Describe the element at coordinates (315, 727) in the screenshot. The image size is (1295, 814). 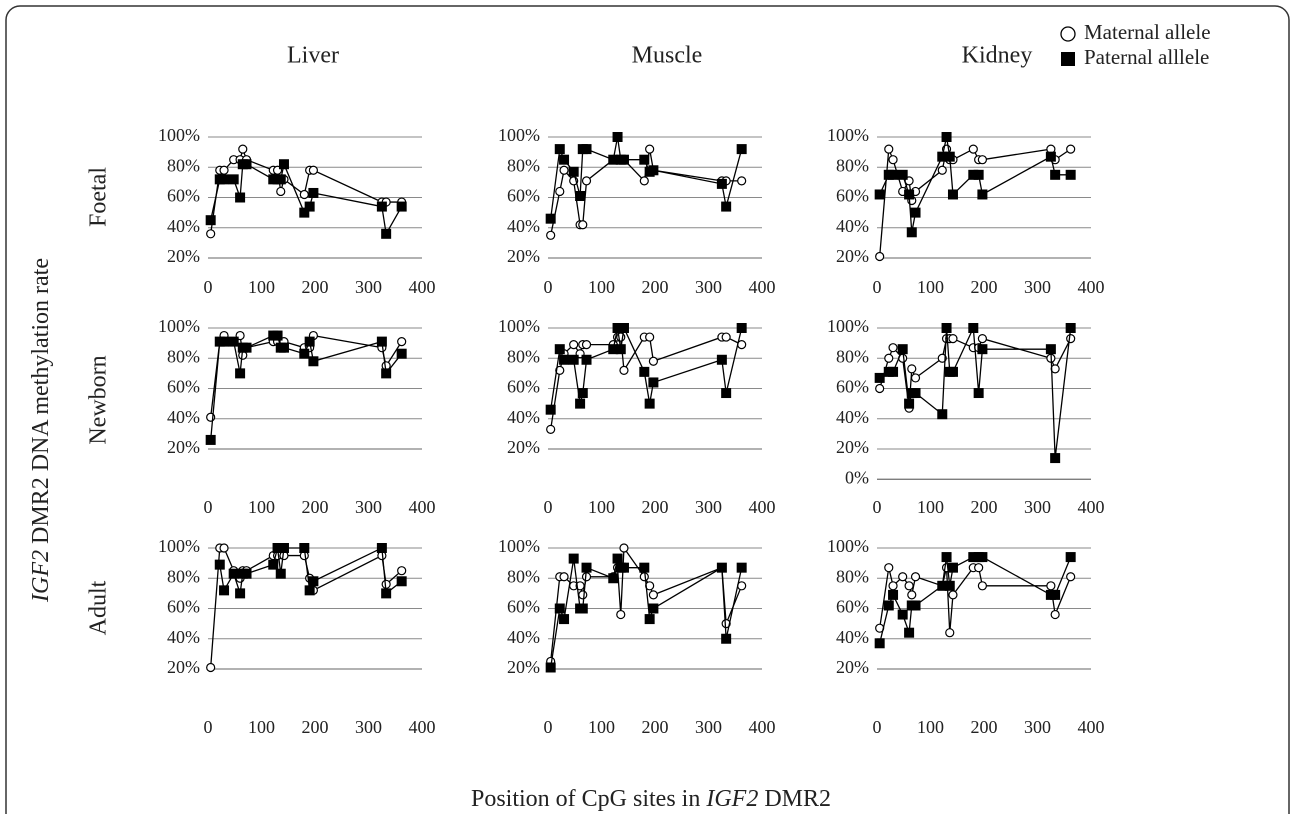
I see `x-tick-label: 200` at that location.